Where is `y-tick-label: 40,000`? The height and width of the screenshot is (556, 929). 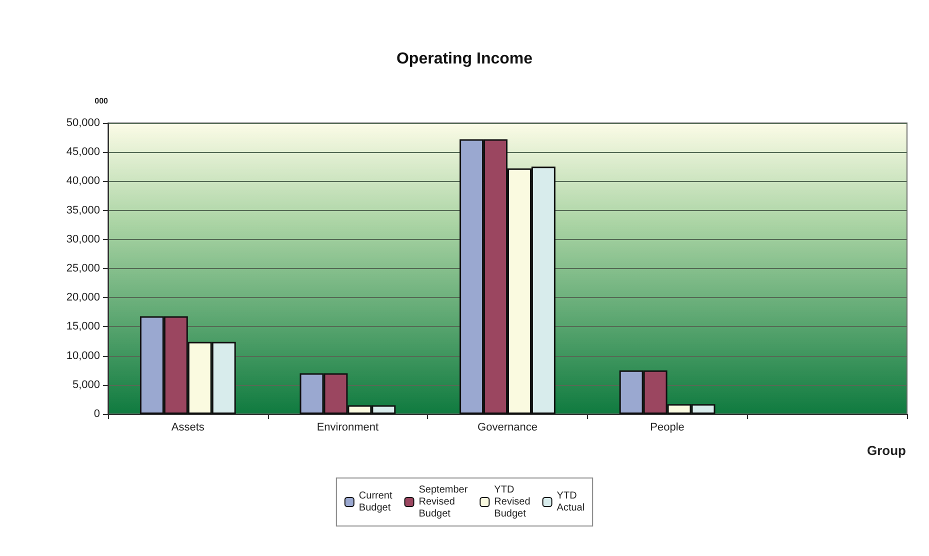 y-tick-label: 40,000 is located at coordinates (83, 181).